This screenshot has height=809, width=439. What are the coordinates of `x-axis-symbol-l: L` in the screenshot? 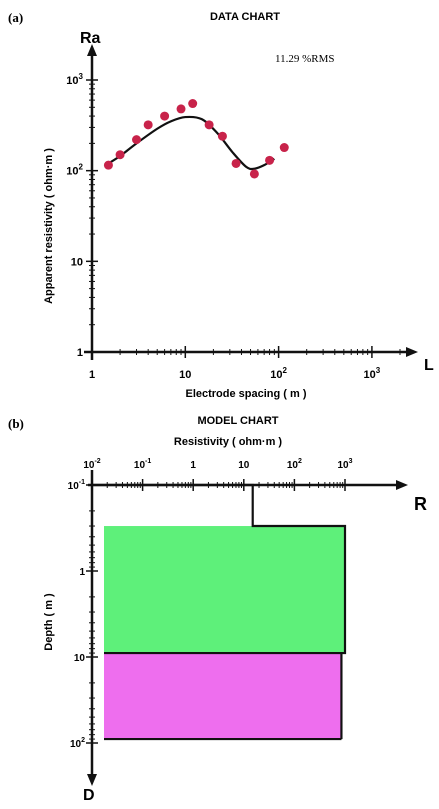 It's located at (429, 365).